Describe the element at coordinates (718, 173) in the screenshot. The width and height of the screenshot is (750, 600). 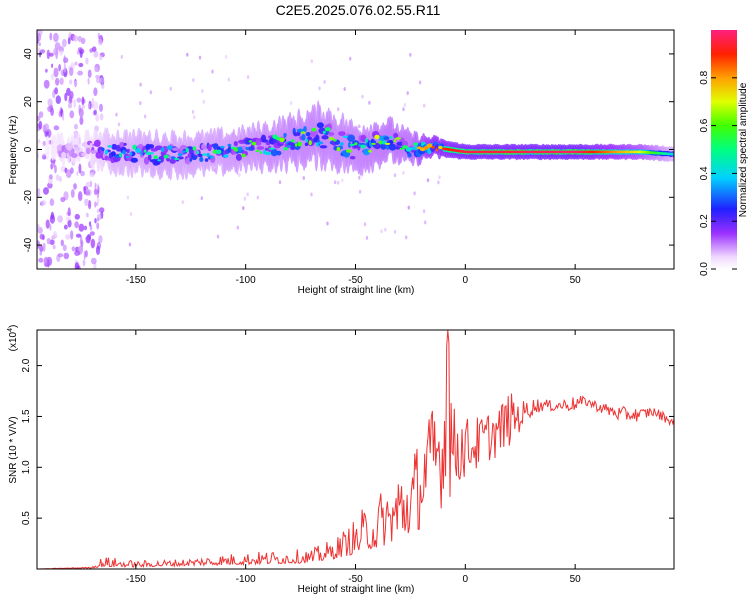
I see `colorbar-ticks: 0.0 0.2 0.4 0.6 0.8` at that location.